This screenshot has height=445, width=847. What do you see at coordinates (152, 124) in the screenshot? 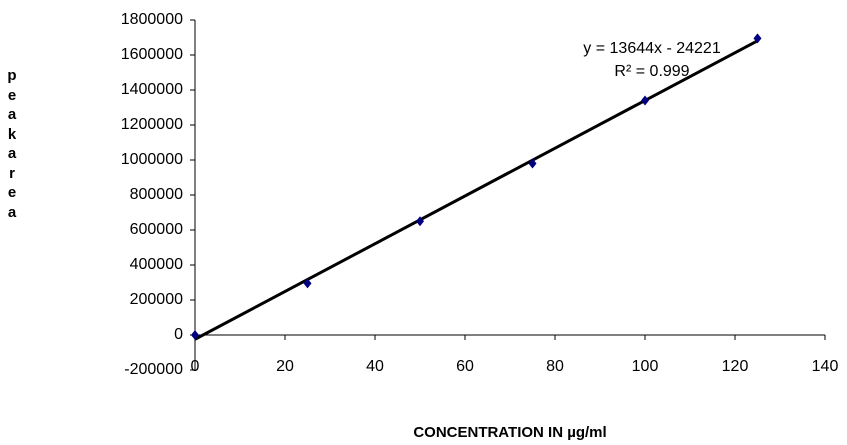
I see `y-tick-label: 1200000` at bounding box center [152, 124].